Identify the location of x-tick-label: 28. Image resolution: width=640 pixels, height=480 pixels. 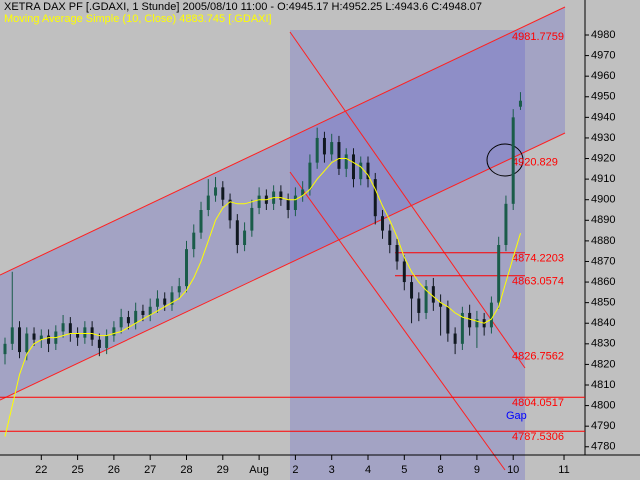
(186, 470).